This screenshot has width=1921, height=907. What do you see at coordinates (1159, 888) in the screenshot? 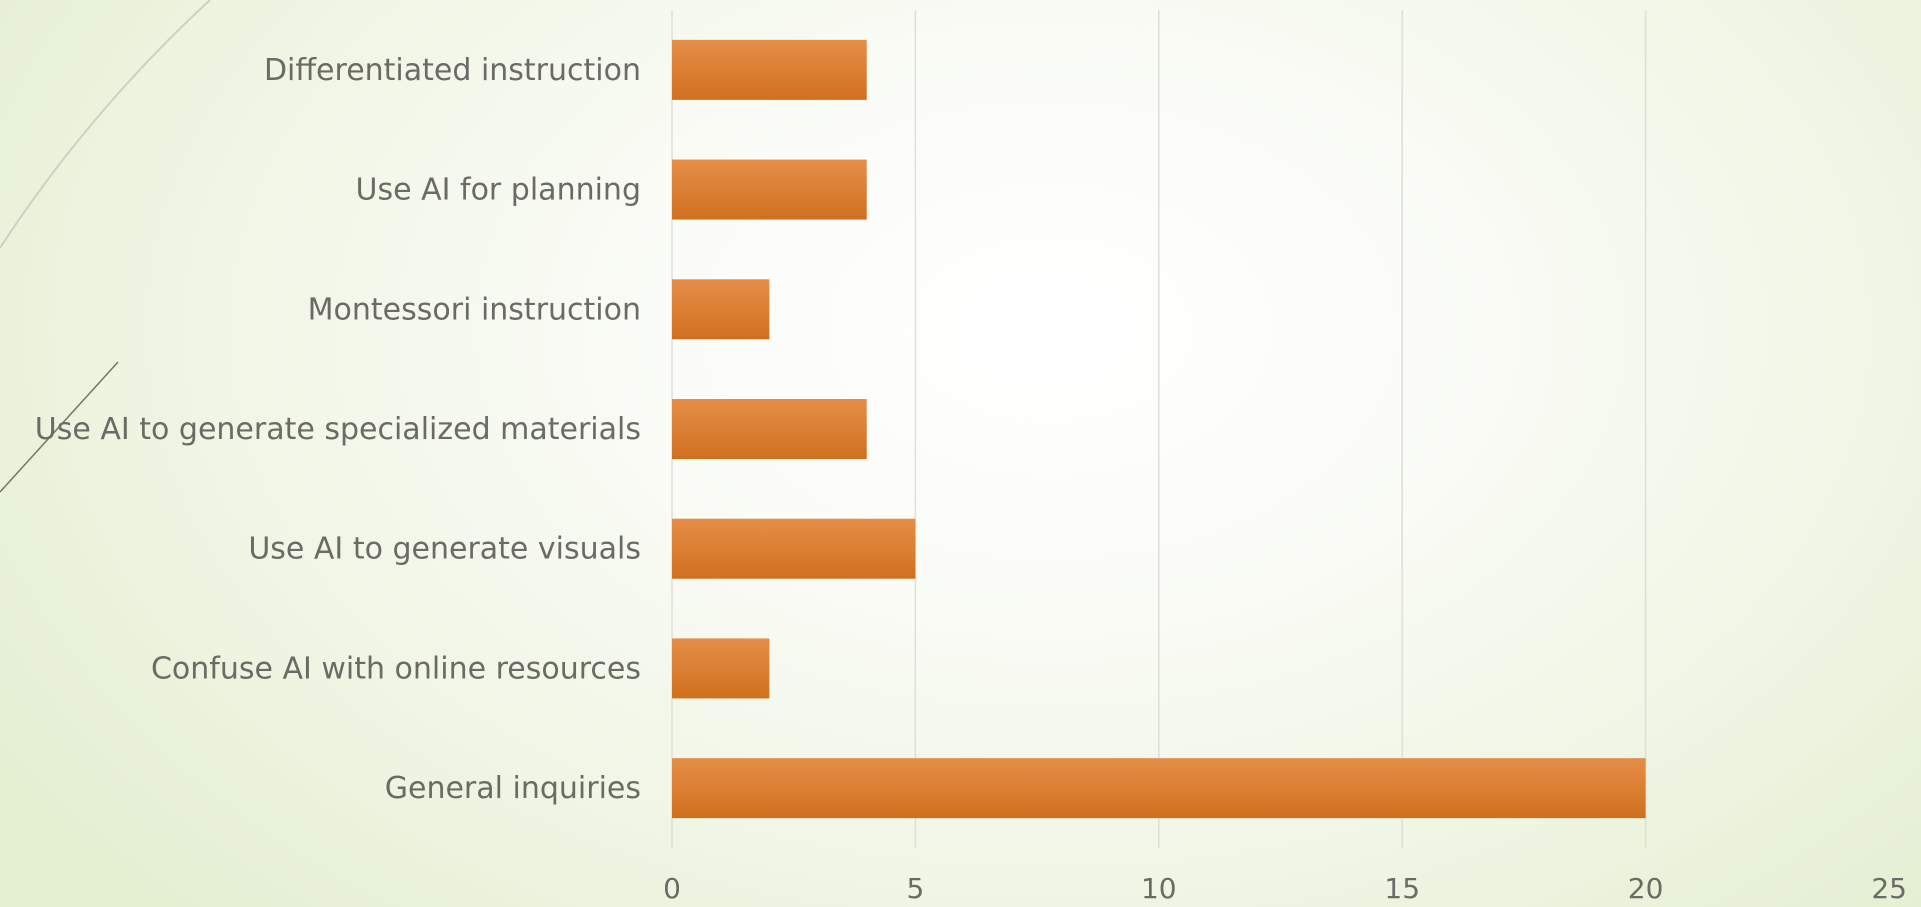
I see `x-tick-label: 10` at bounding box center [1159, 888].